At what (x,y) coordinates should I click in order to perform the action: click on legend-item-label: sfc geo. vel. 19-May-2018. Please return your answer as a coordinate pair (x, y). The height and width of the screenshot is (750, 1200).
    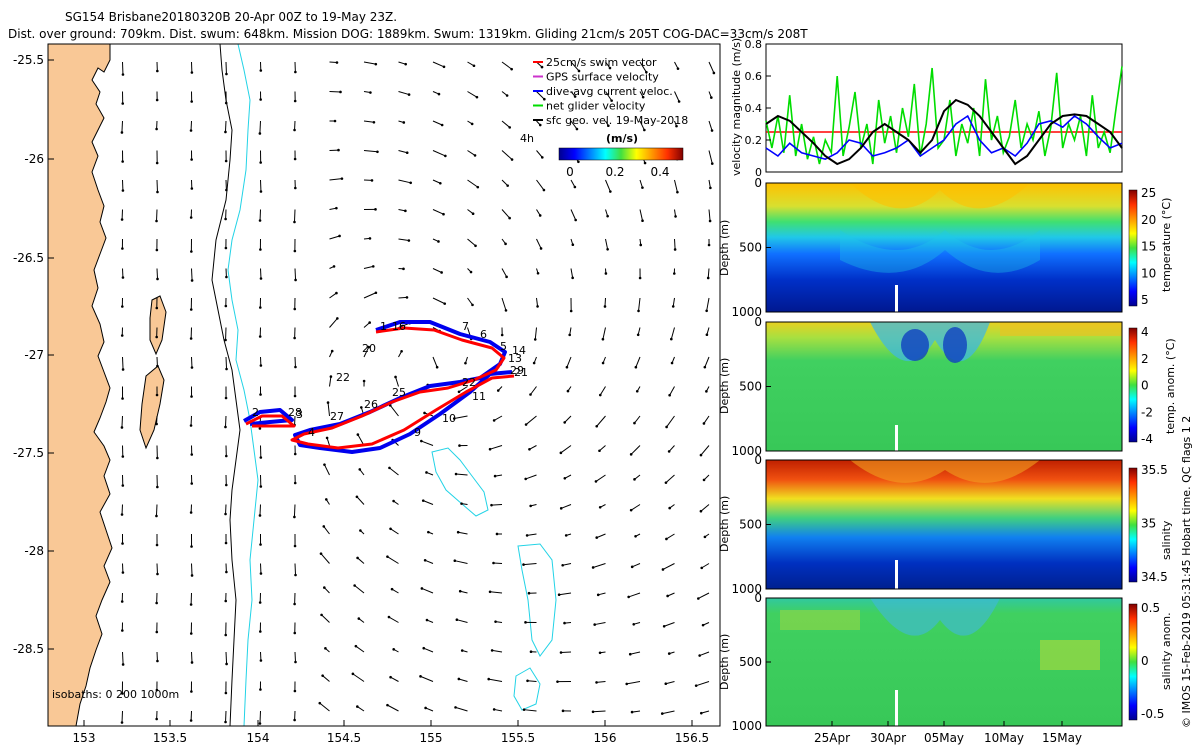
    Looking at the image, I should click on (617, 120).